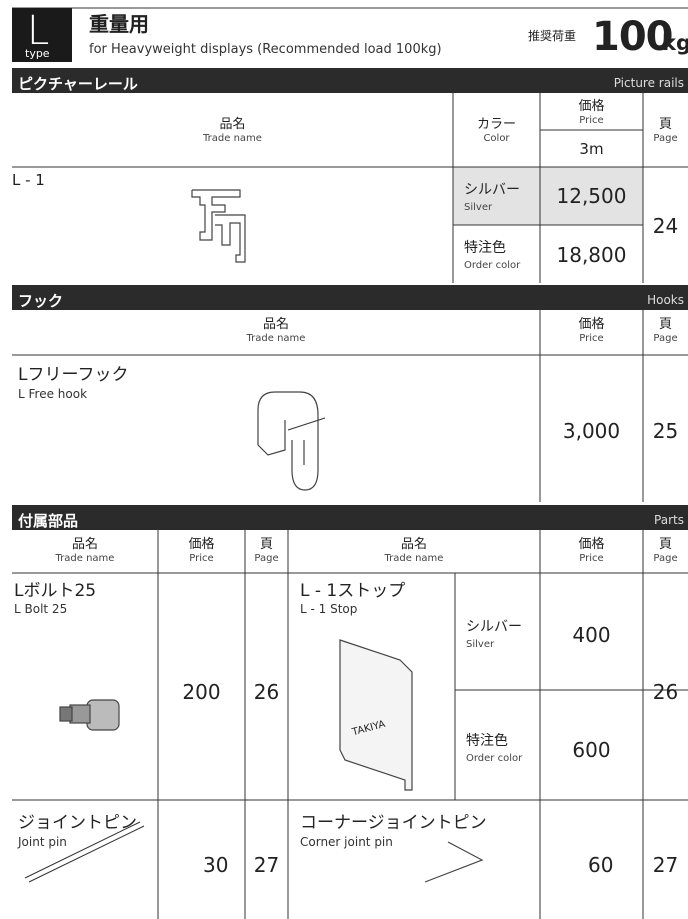 The image size is (688, 919). What do you see at coordinates (37, 53) in the screenshot?
I see `type-label: type` at bounding box center [37, 53].